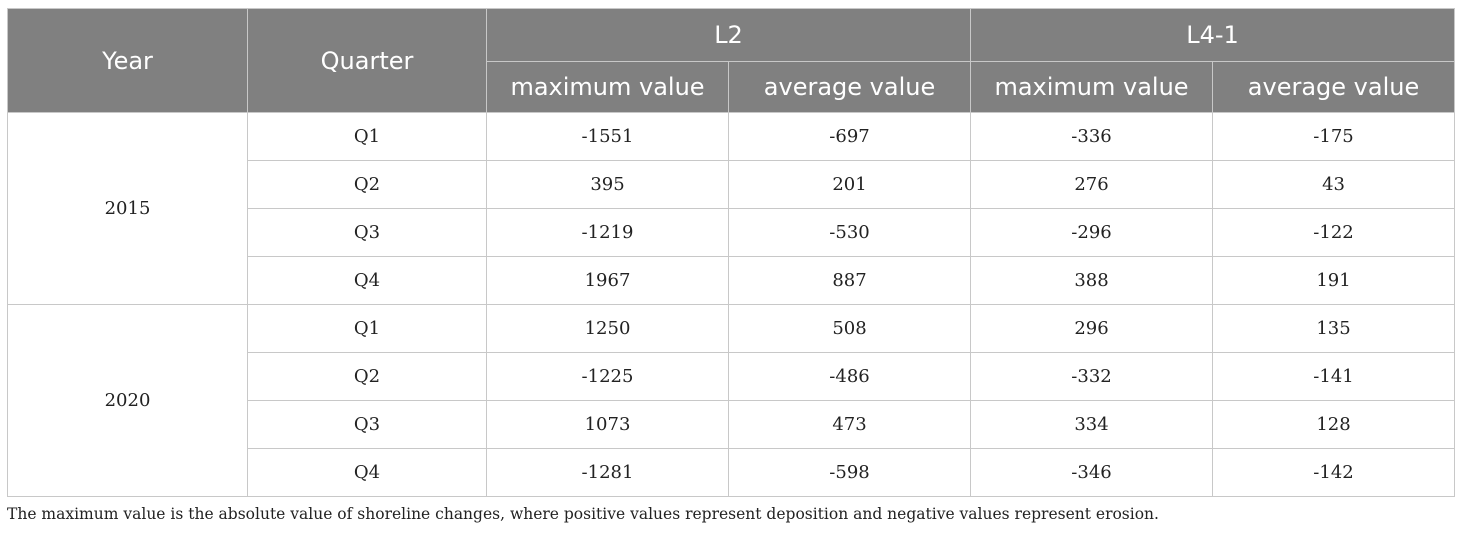 The image size is (1460, 534). I want to click on l4-1-max-cell: -332, so click(1092, 376).